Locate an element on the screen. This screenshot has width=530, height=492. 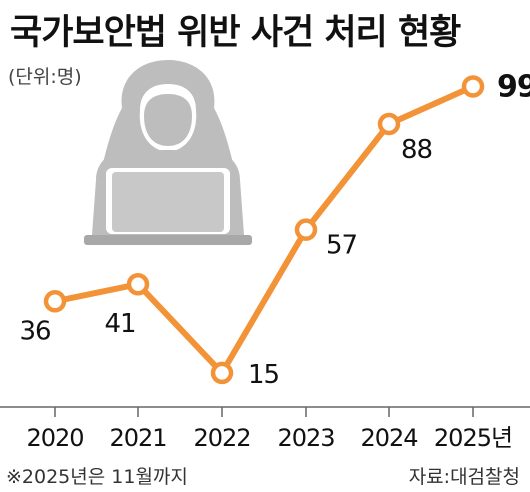
hooded-hacker-laptop-icon is located at coordinates (168, 152).